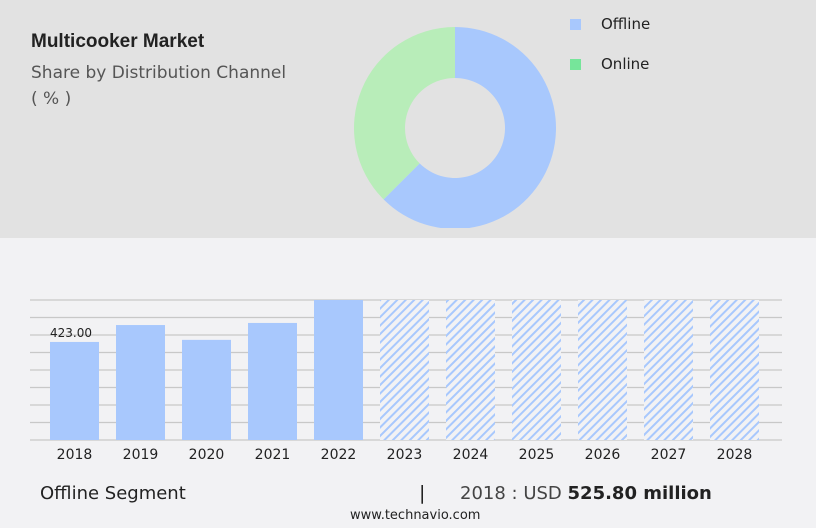  What do you see at coordinates (668, 370) in the screenshot?
I see `forecast-bar-2027` at bounding box center [668, 370].